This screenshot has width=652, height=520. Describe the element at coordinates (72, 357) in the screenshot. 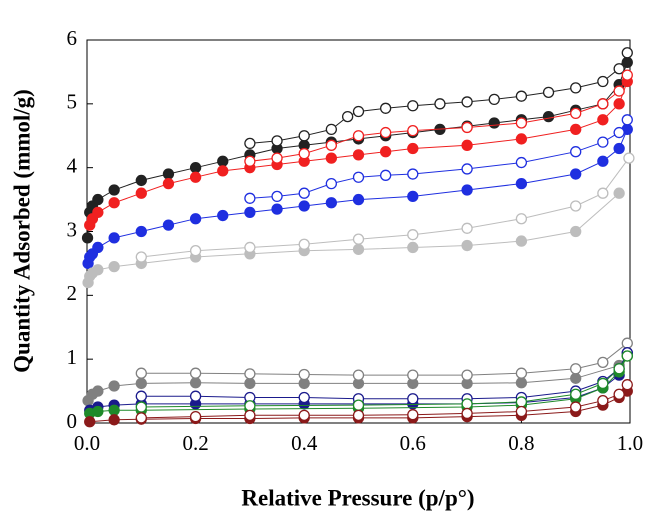

I see `y-tick-label: 1` at that location.